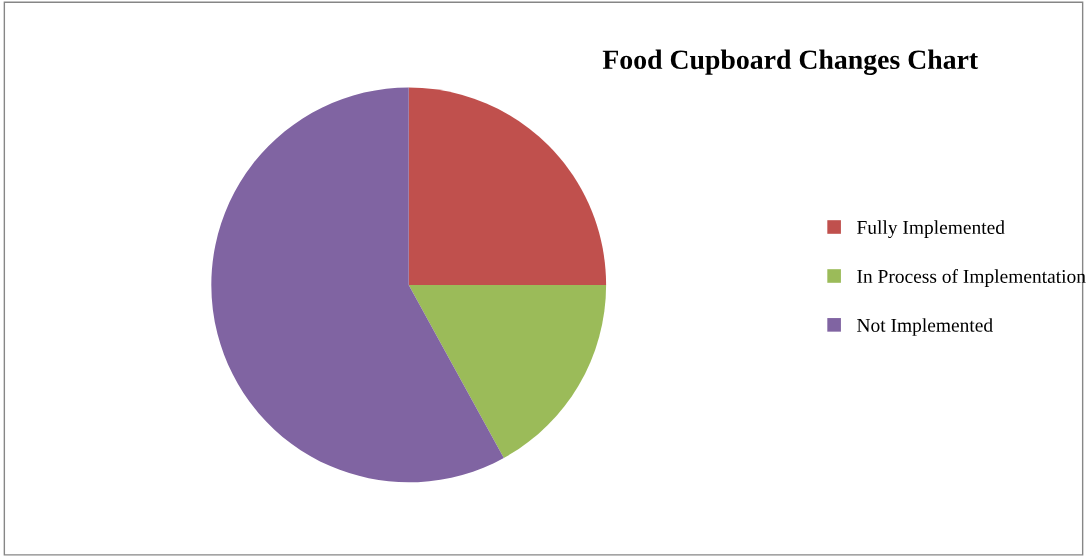  I want to click on legend-label: Not Implemented, so click(925, 327).